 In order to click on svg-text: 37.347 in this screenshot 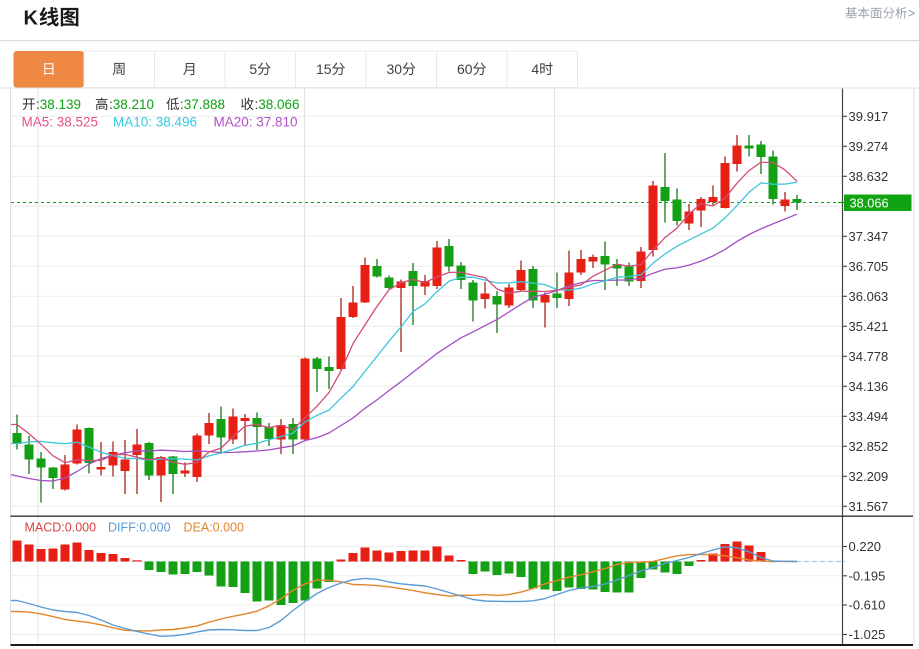, I will do `click(869, 236)`.